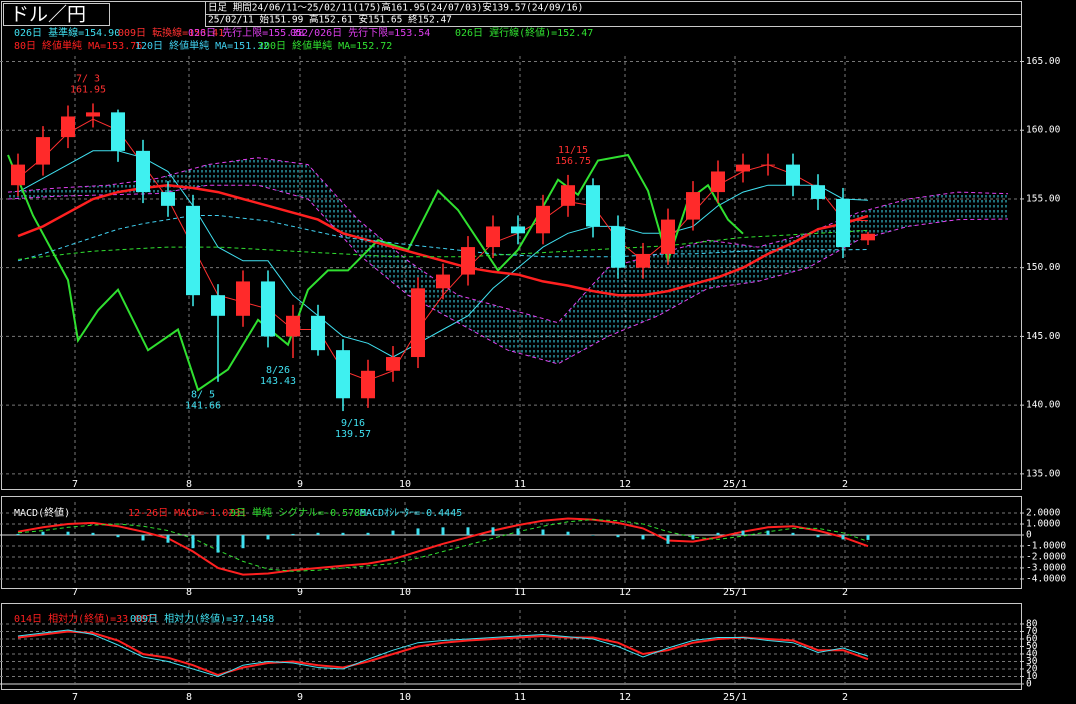 The width and height of the screenshot is (1076, 704). What do you see at coordinates (1032, 631) in the screenshot?
I see `y-tick-label: 70` at bounding box center [1032, 631].